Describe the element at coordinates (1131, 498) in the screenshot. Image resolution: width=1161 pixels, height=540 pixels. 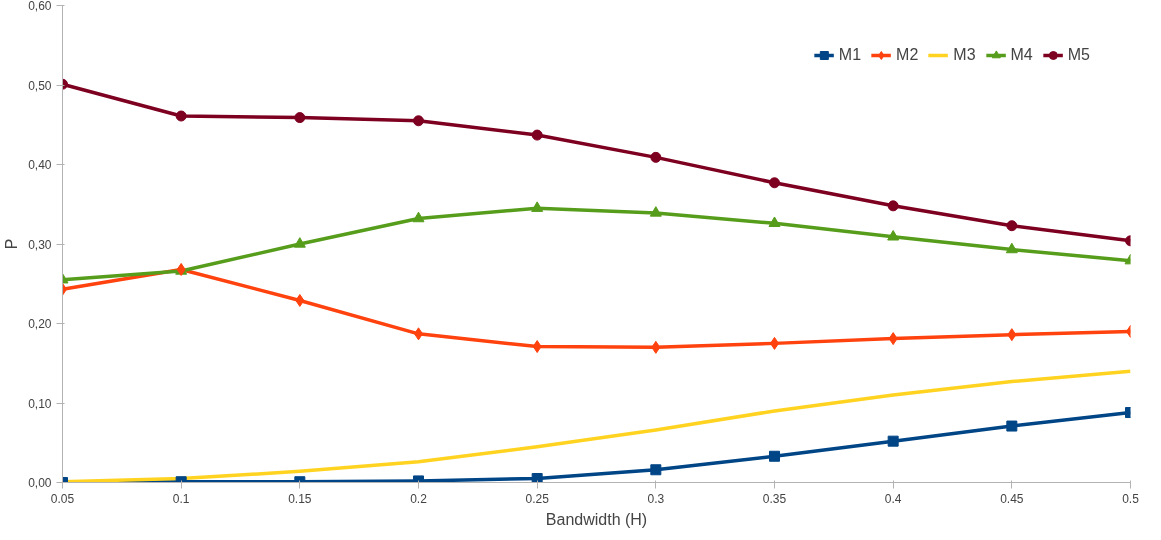
I see `x-tick-label: 0.5` at that location.